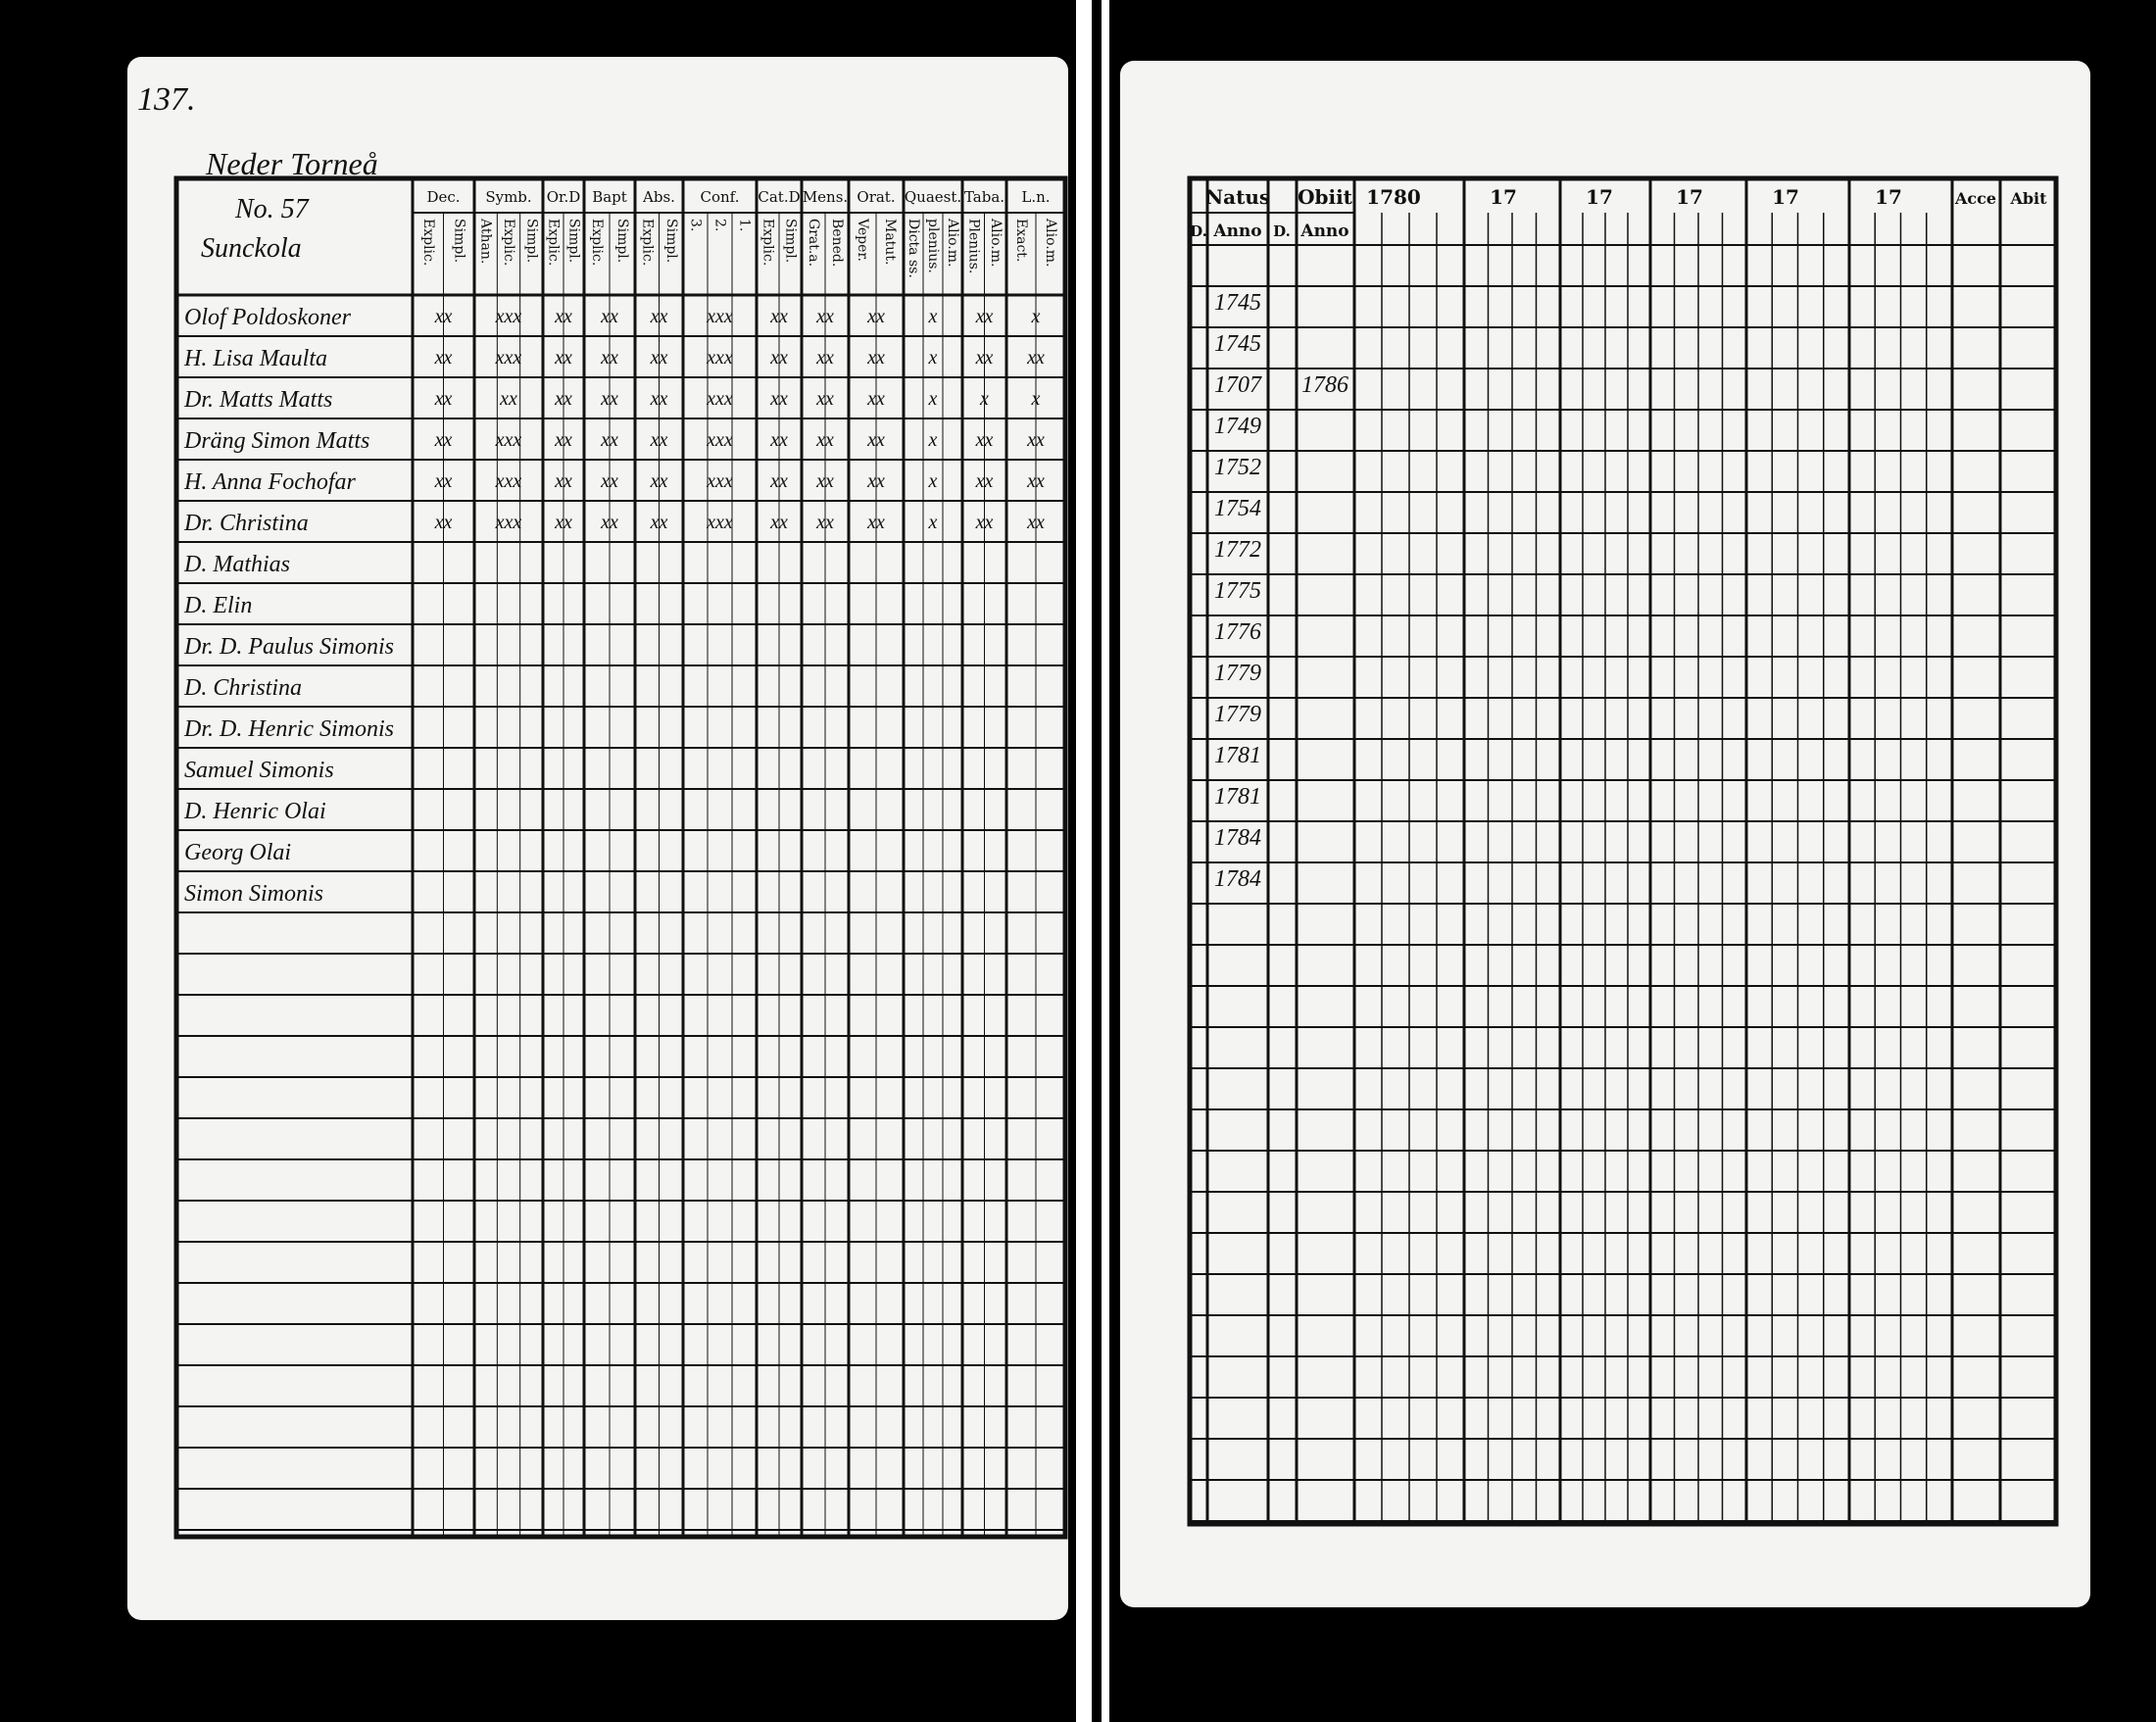 Image resolution: width=2156 pixels, height=1722 pixels. What do you see at coordinates (564, 197) in the screenshot?
I see `column-header: Or.D` at bounding box center [564, 197].